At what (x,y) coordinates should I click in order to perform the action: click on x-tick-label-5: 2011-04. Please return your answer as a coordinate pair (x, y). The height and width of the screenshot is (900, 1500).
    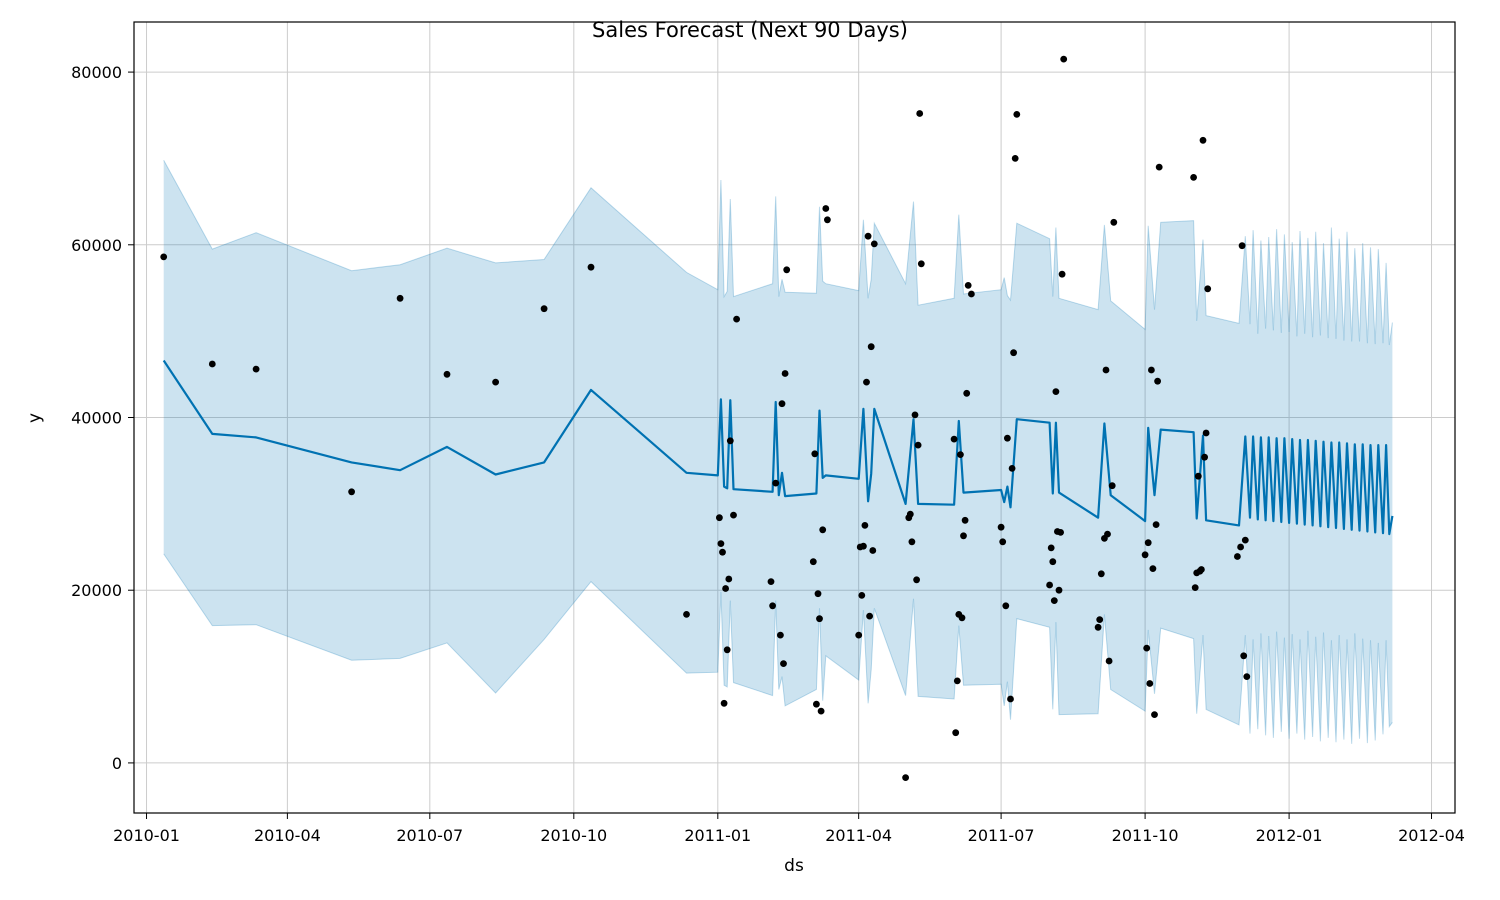
    Looking at the image, I should click on (858, 835).